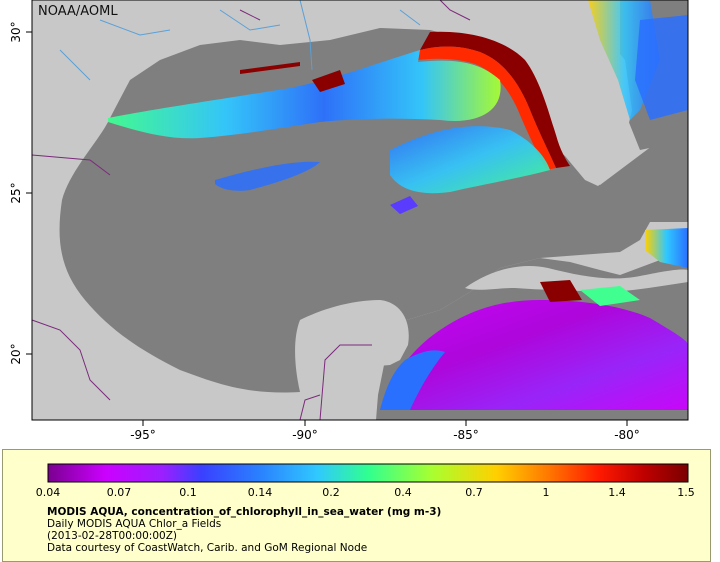 This screenshot has height=562, width=720. What do you see at coordinates (304, 94) in the screenshot?
I see `swath-upper` at bounding box center [304, 94].